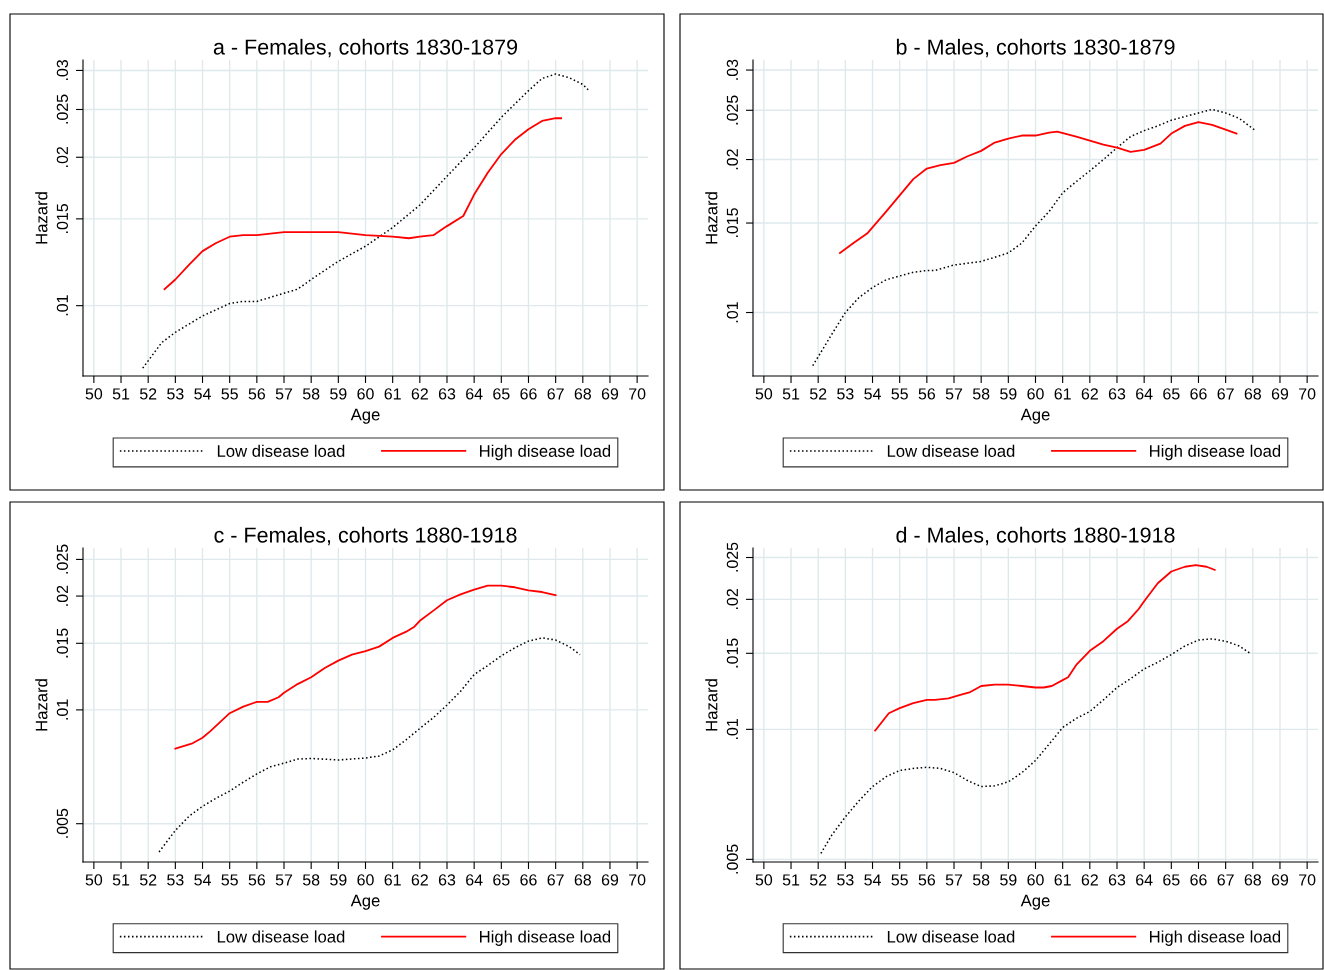 The width and height of the screenshot is (1324, 970). Describe the element at coordinates (62, 823) in the screenshot. I see `y-tick-label: .005` at that location.